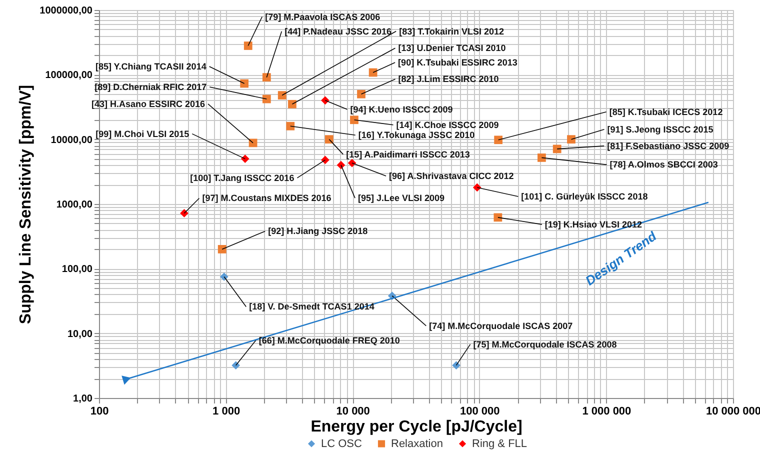 This screenshot has height=465, width=760. What do you see at coordinates (401, 109) in the screenshot?
I see `annotation: [94] K.Ueno ISSCC 2009` at bounding box center [401, 109].